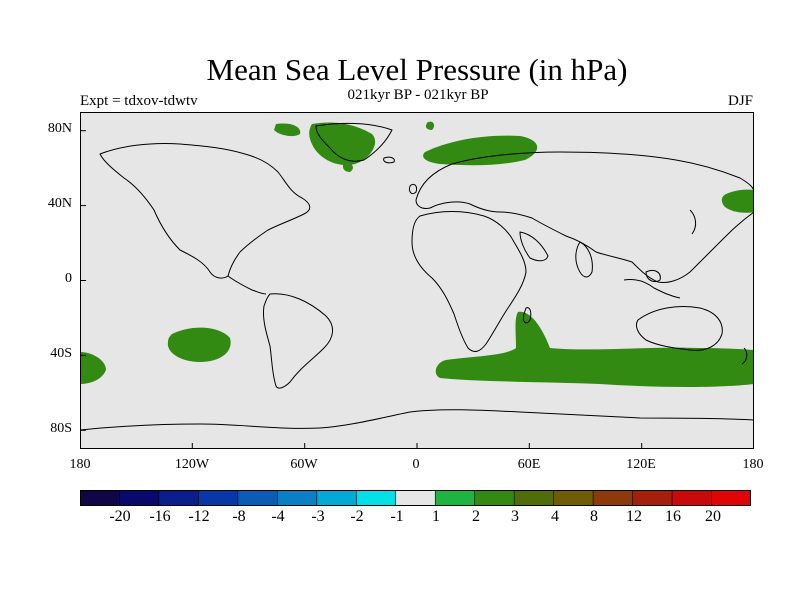 This screenshot has height=600, width=800. I want to click on field-australia-west, so click(83, 326).